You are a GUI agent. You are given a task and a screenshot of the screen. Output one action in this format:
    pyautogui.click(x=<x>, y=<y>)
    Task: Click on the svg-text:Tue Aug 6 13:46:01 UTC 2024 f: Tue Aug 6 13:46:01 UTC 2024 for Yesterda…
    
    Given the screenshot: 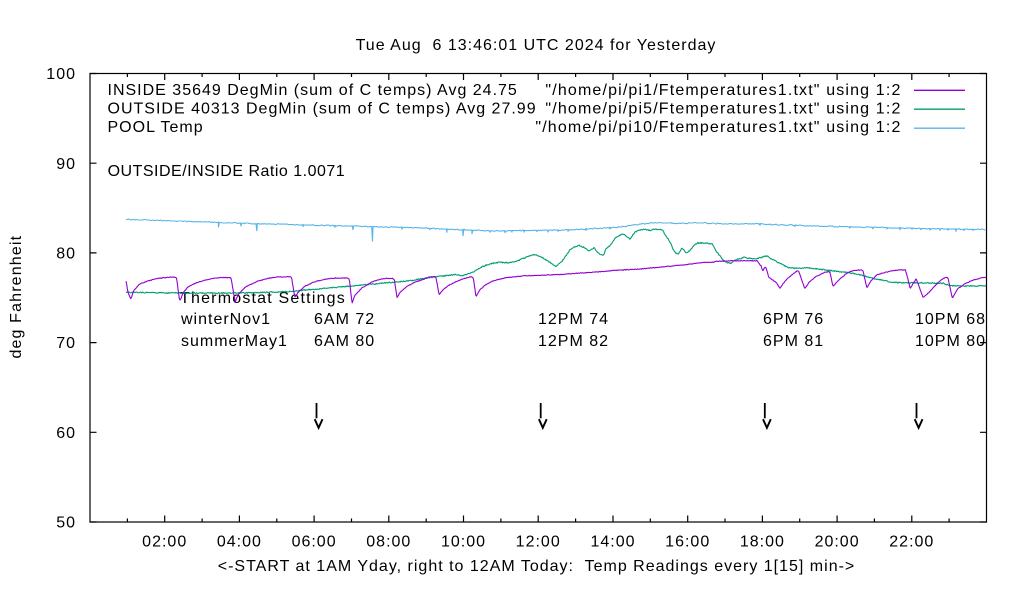 What is the action you would take?
    pyautogui.click(x=536, y=45)
    